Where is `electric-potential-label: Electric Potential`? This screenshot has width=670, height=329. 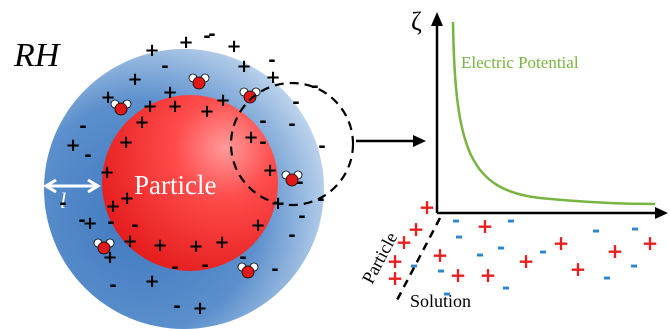 electric-potential-label: Electric Potential is located at coordinates (520, 62).